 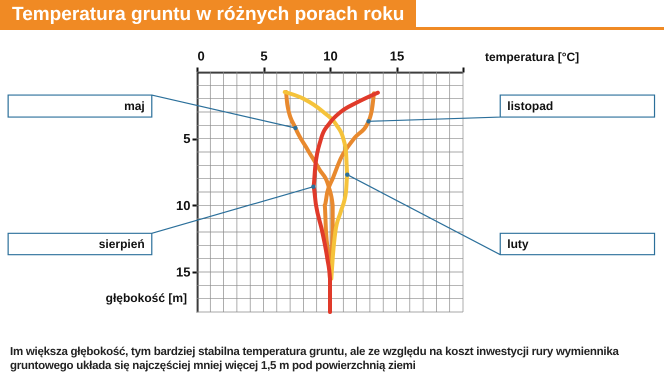 I want to click on y-tick-label: 10, so click(x=183, y=205).